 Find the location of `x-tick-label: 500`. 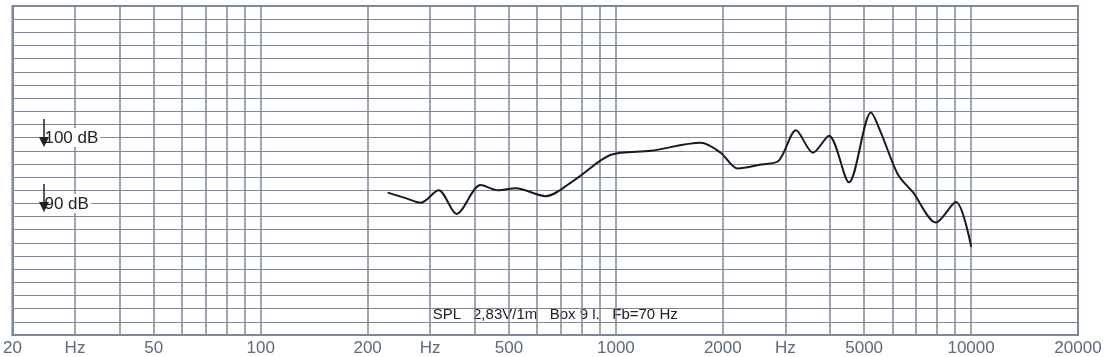

x-tick-label: 500 is located at coordinates (509, 347).